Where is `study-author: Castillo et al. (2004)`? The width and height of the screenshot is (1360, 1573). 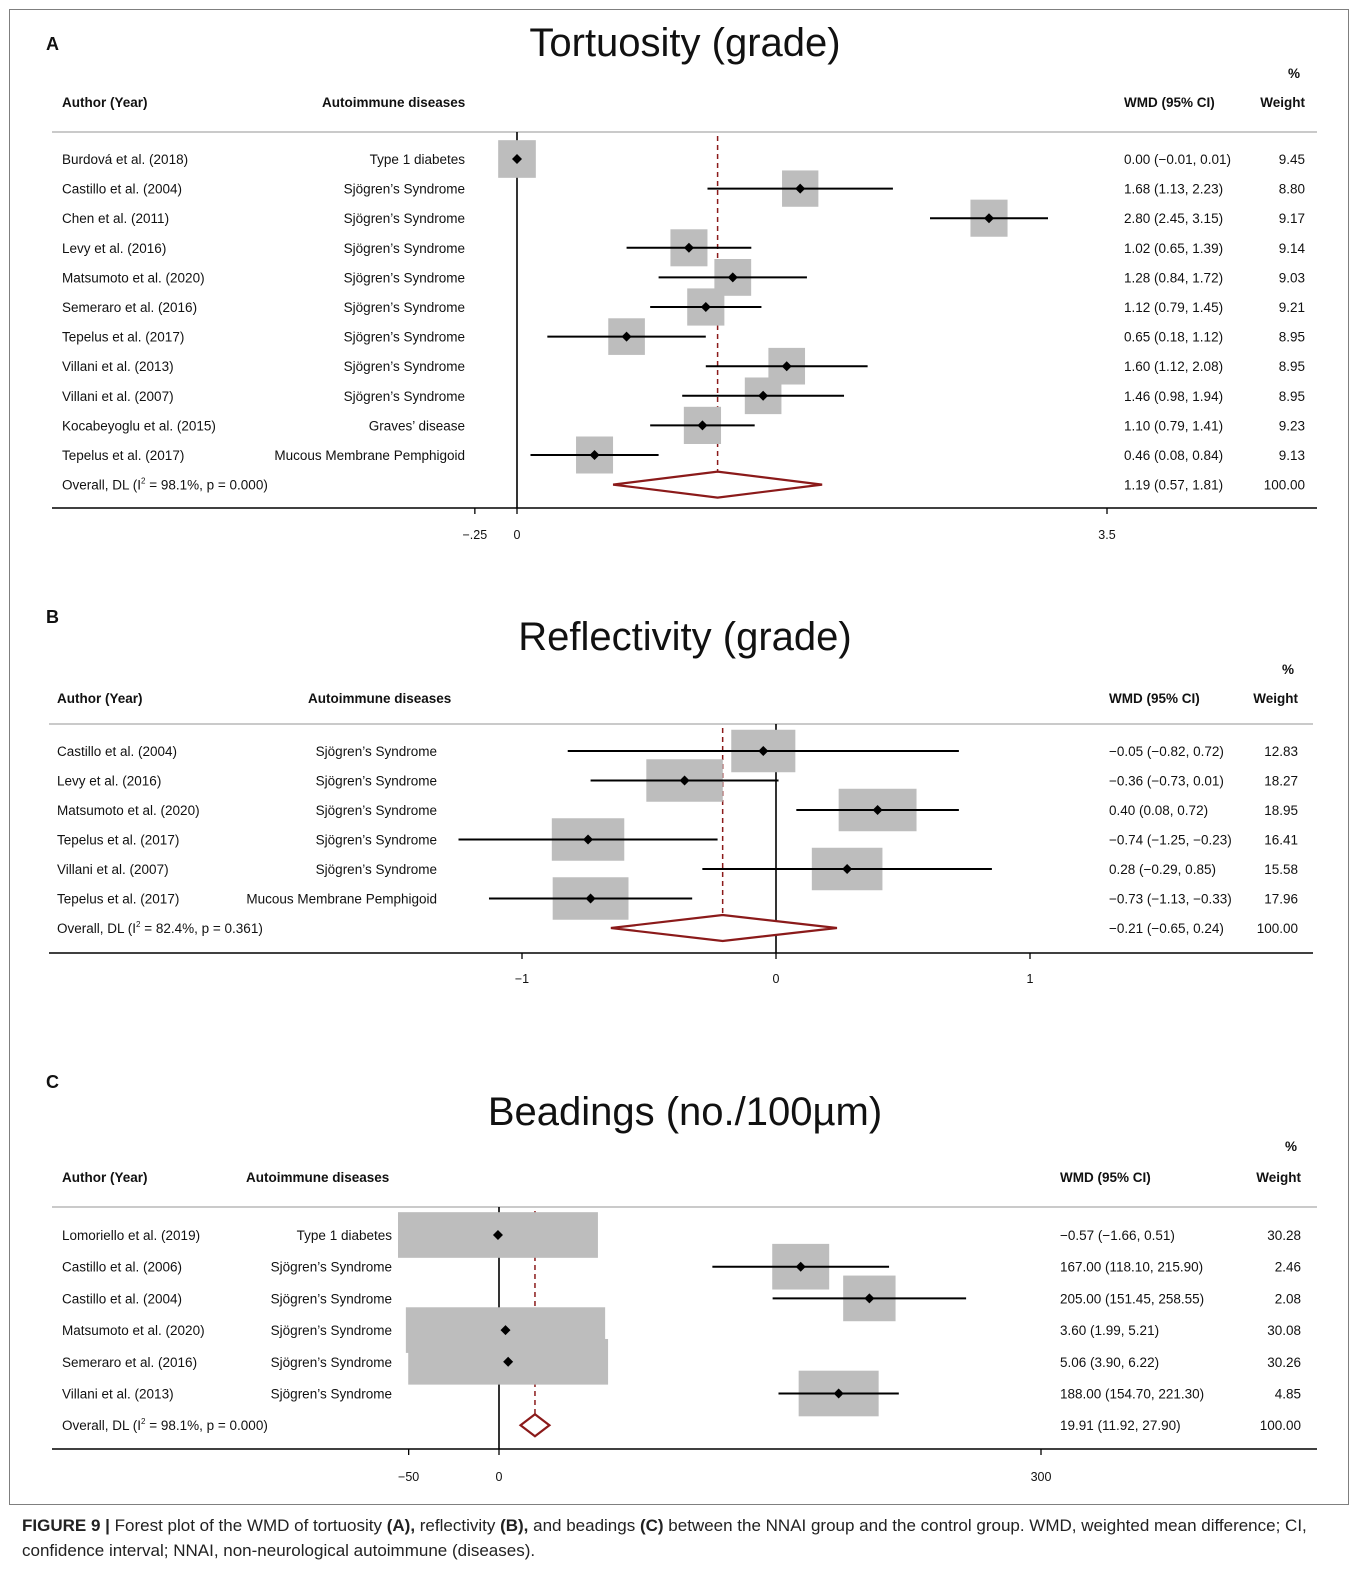 study-author: Castillo et al. (2004) is located at coordinates (117, 751).